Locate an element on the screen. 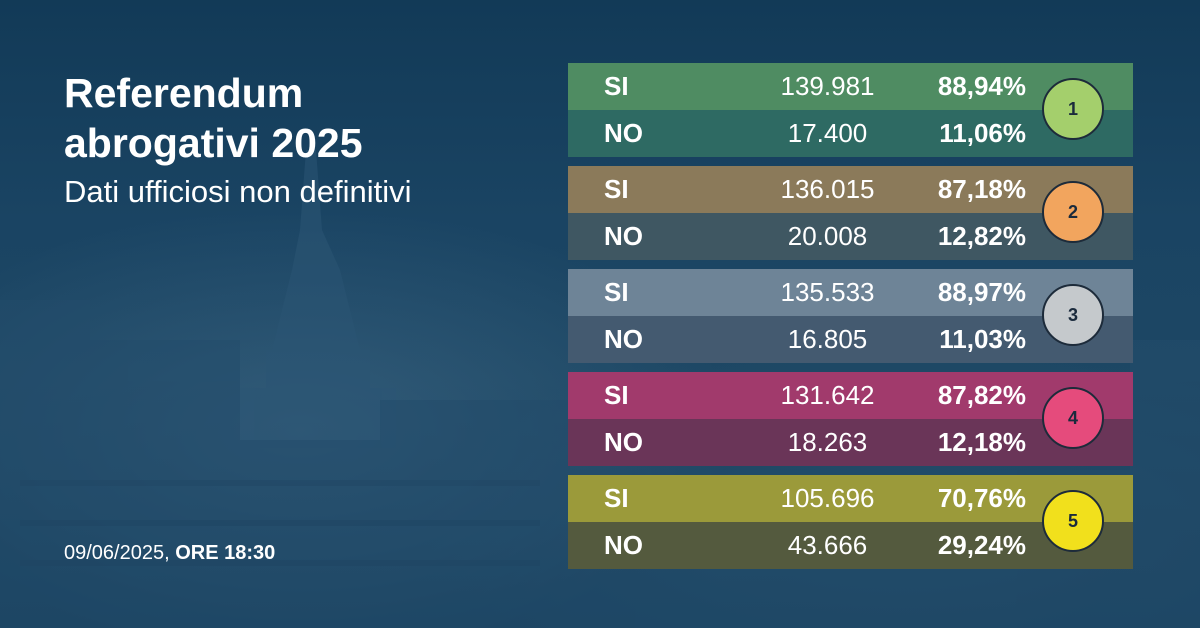 Image resolution: width=1200 pixels, height=628 pixels. row-si: SI 139.981 88,94% is located at coordinates (850, 86).